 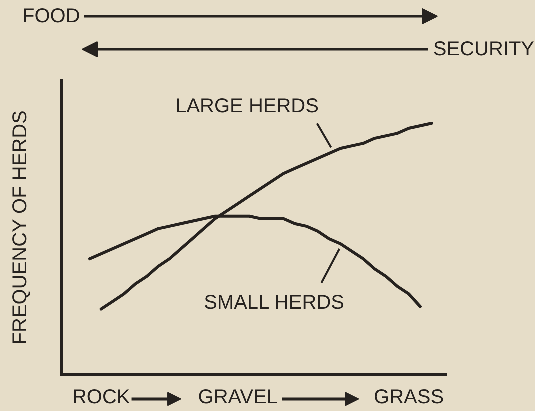 I want to click on text: FOOD, so click(x=51, y=17).